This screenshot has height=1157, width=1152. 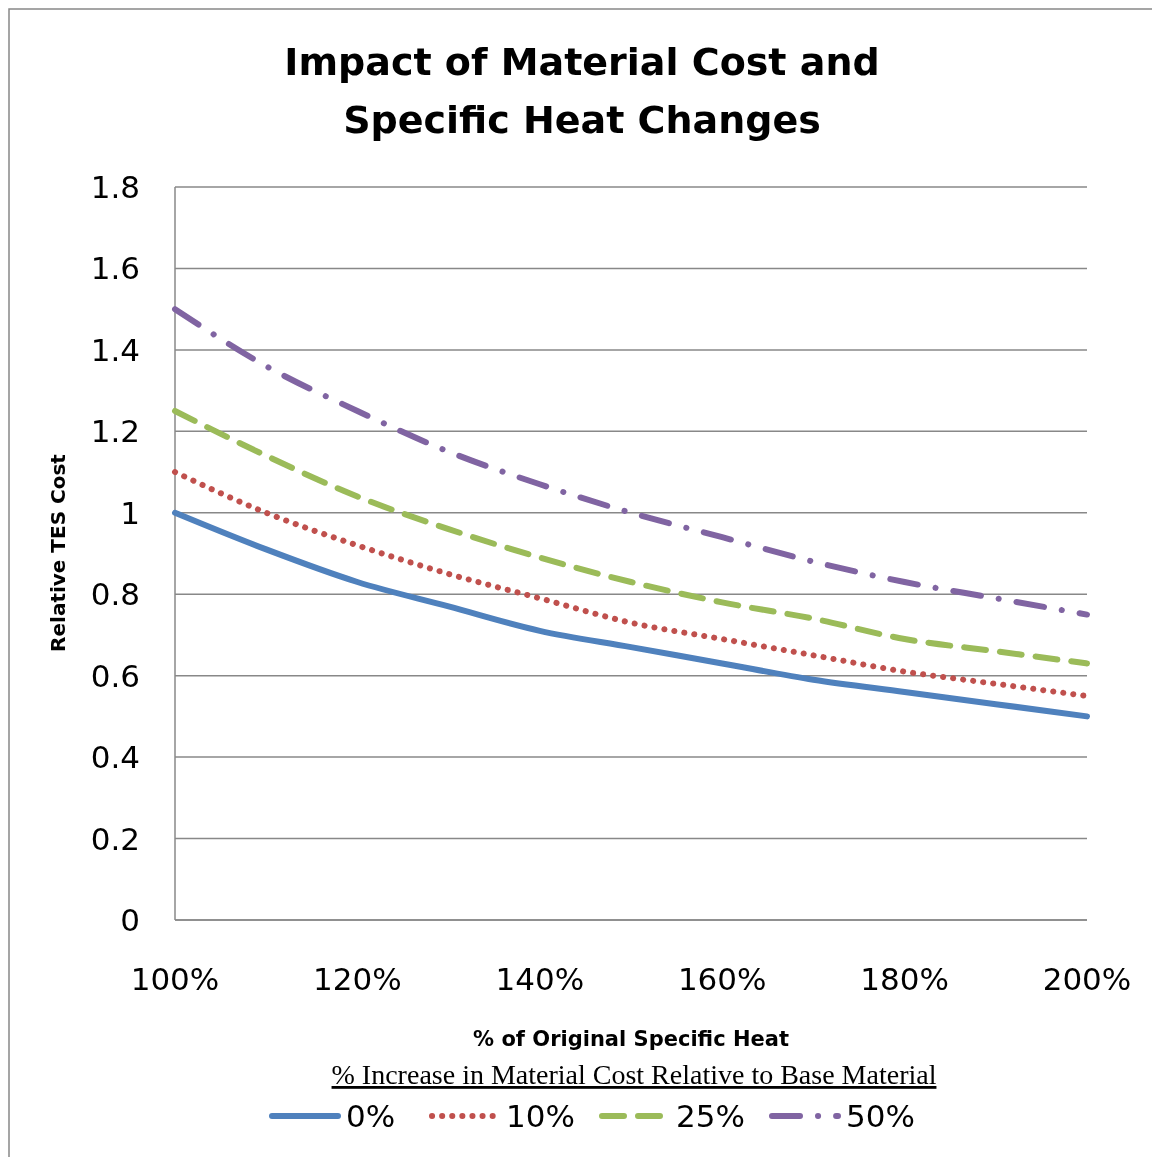 I want to click on y-tick-label: 1.2, so click(x=115, y=431).